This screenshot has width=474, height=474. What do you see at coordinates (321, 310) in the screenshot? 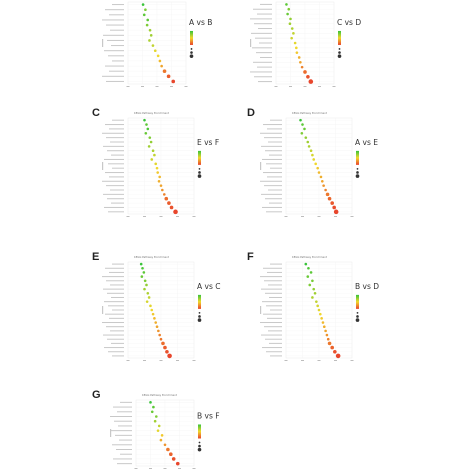
I see `panel-f: KEGG Pathway Enrichment B vs D` at bounding box center [321, 310].